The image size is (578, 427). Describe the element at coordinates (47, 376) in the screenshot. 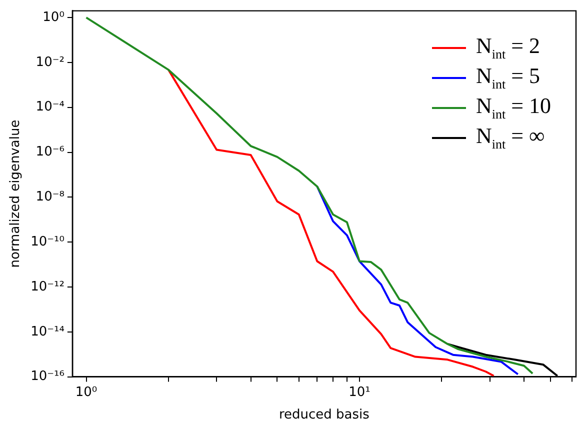

I see `y-tick-label: 10⁻¹⁶` at that location.